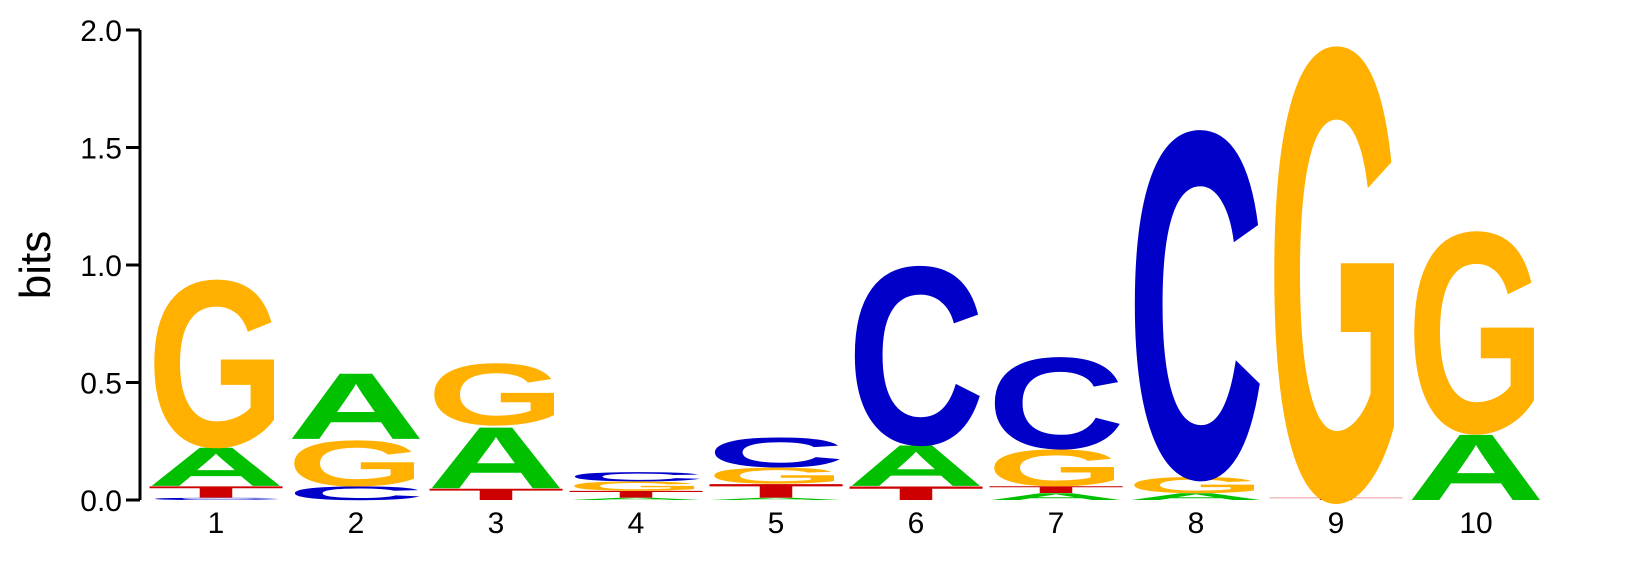 This screenshot has width=1630, height=565. Describe the element at coordinates (1196, 523) in the screenshot. I see `x-tick-label: 8` at that location.